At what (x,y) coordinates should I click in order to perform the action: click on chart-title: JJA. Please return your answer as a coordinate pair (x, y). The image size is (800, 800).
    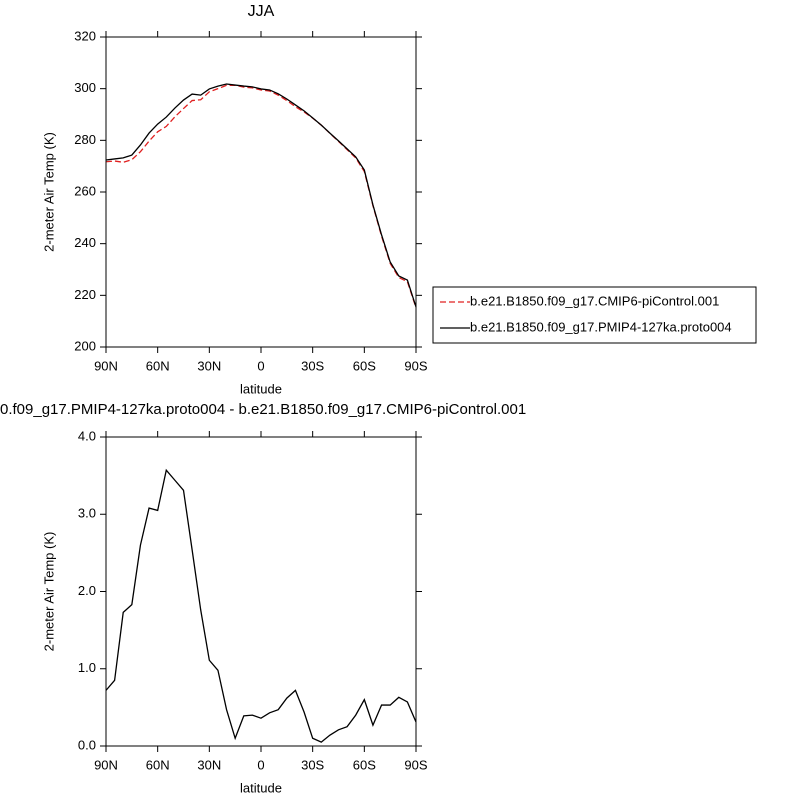
    Looking at the image, I should click on (261, 11).